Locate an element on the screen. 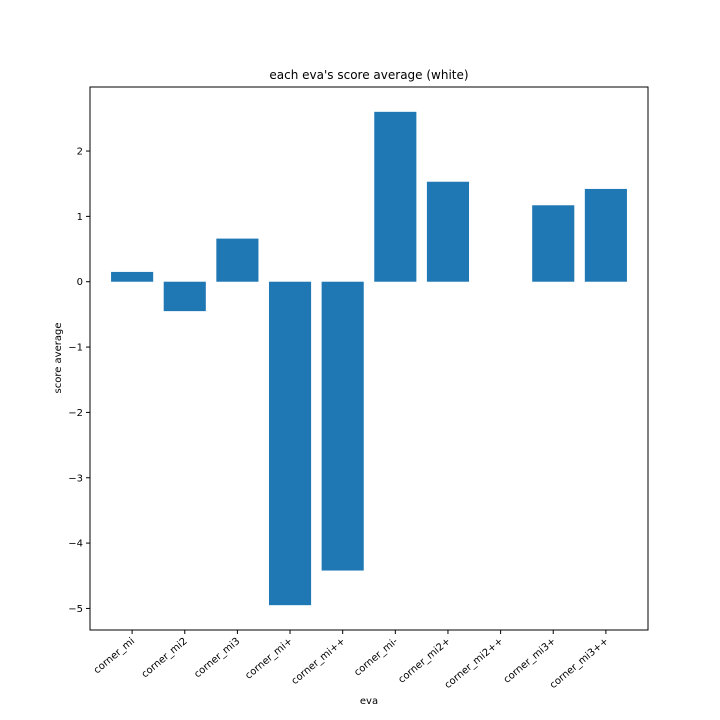  bar-corner_mi is located at coordinates (132, 276).